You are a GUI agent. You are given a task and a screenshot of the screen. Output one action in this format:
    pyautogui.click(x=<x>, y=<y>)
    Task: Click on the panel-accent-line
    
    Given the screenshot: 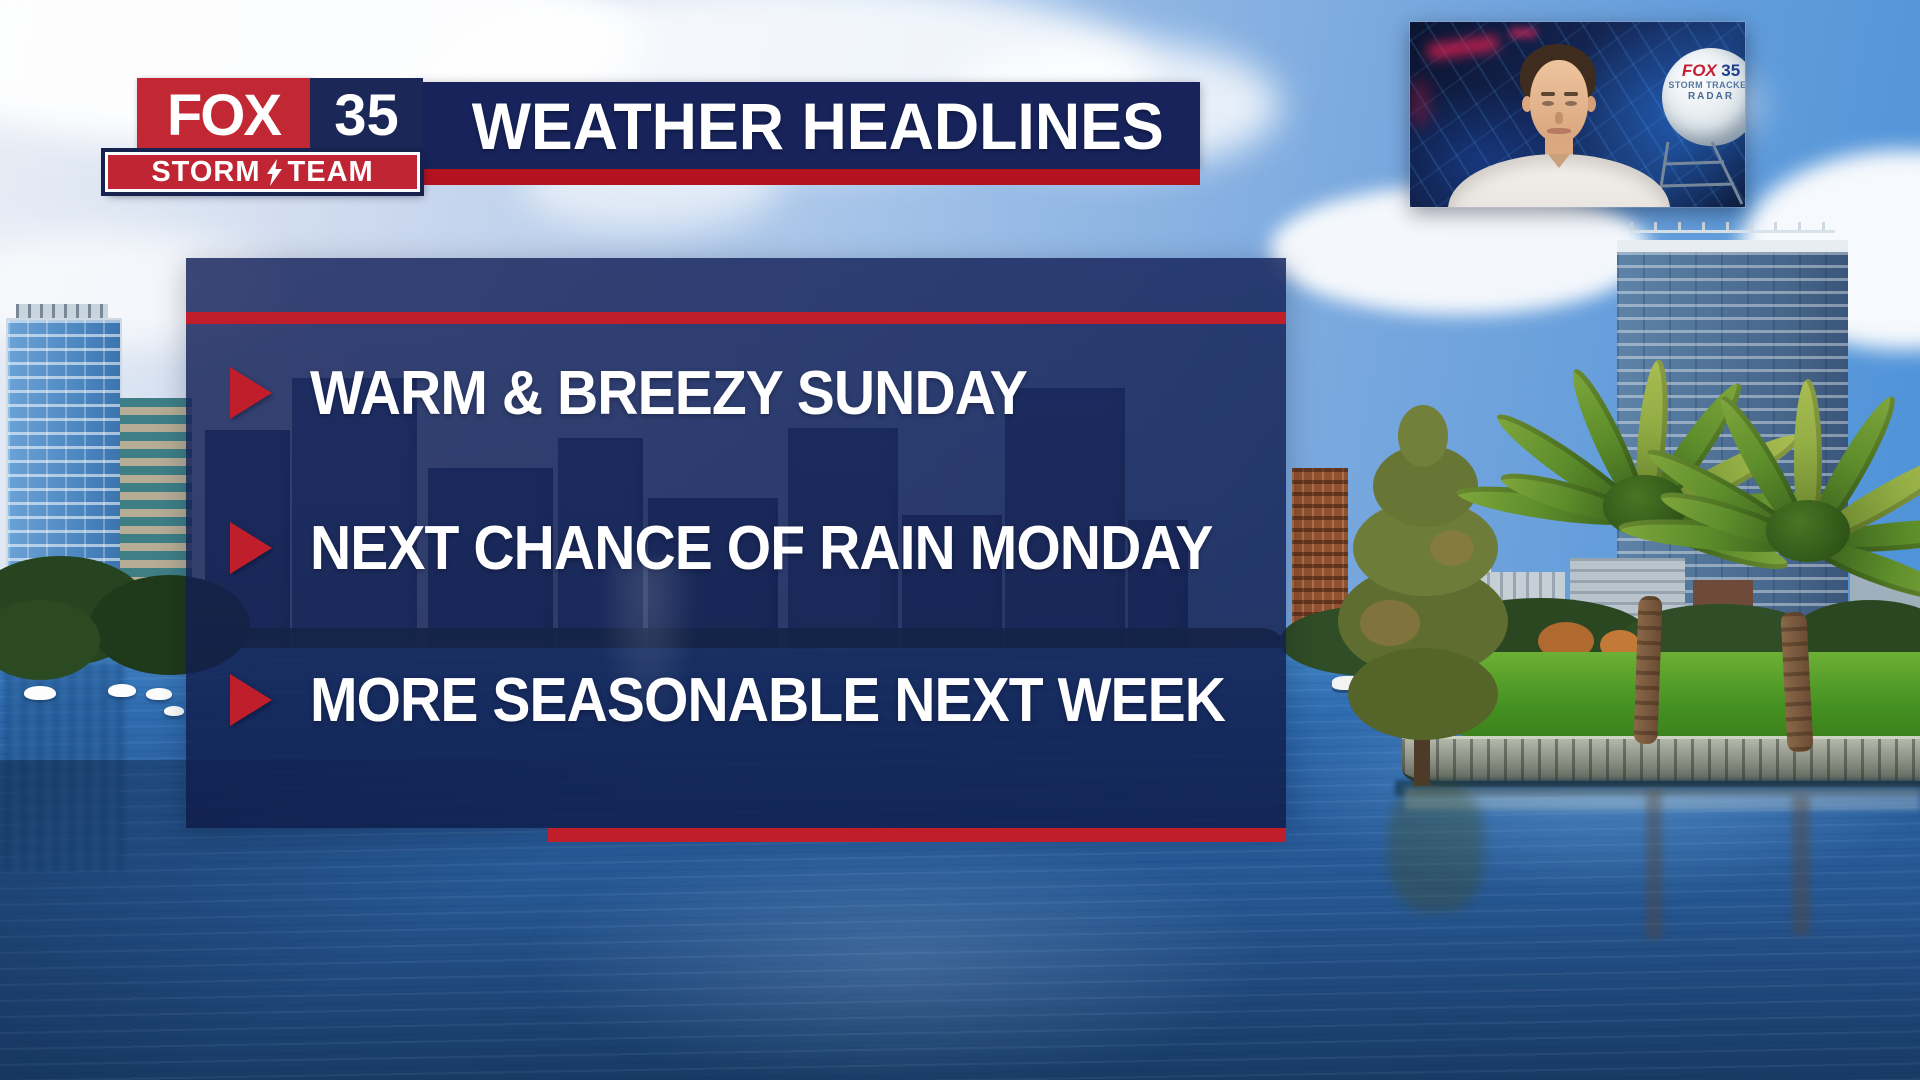 What is the action you would take?
    pyautogui.click(x=736, y=318)
    